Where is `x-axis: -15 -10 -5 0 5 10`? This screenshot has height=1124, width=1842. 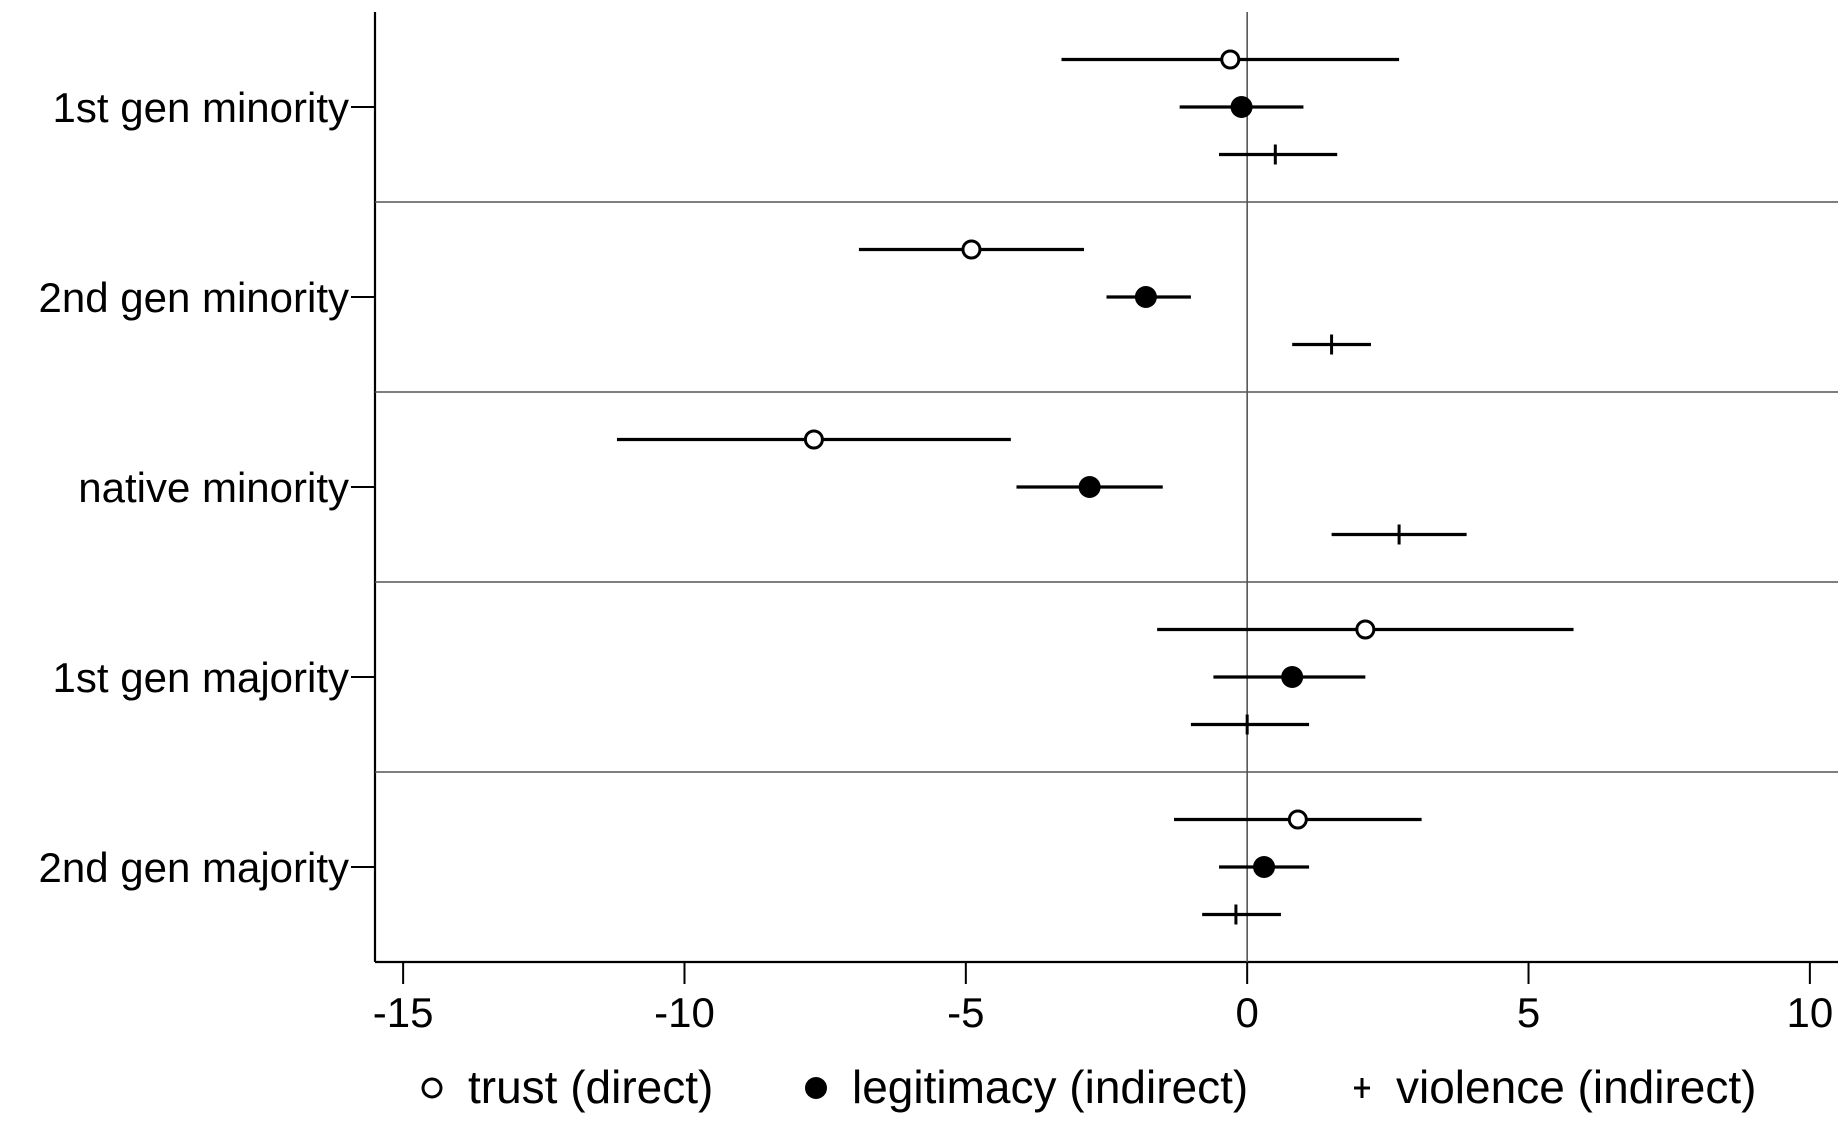 x-axis: -15 -10 -5 0 5 10 is located at coordinates (1103, 999).